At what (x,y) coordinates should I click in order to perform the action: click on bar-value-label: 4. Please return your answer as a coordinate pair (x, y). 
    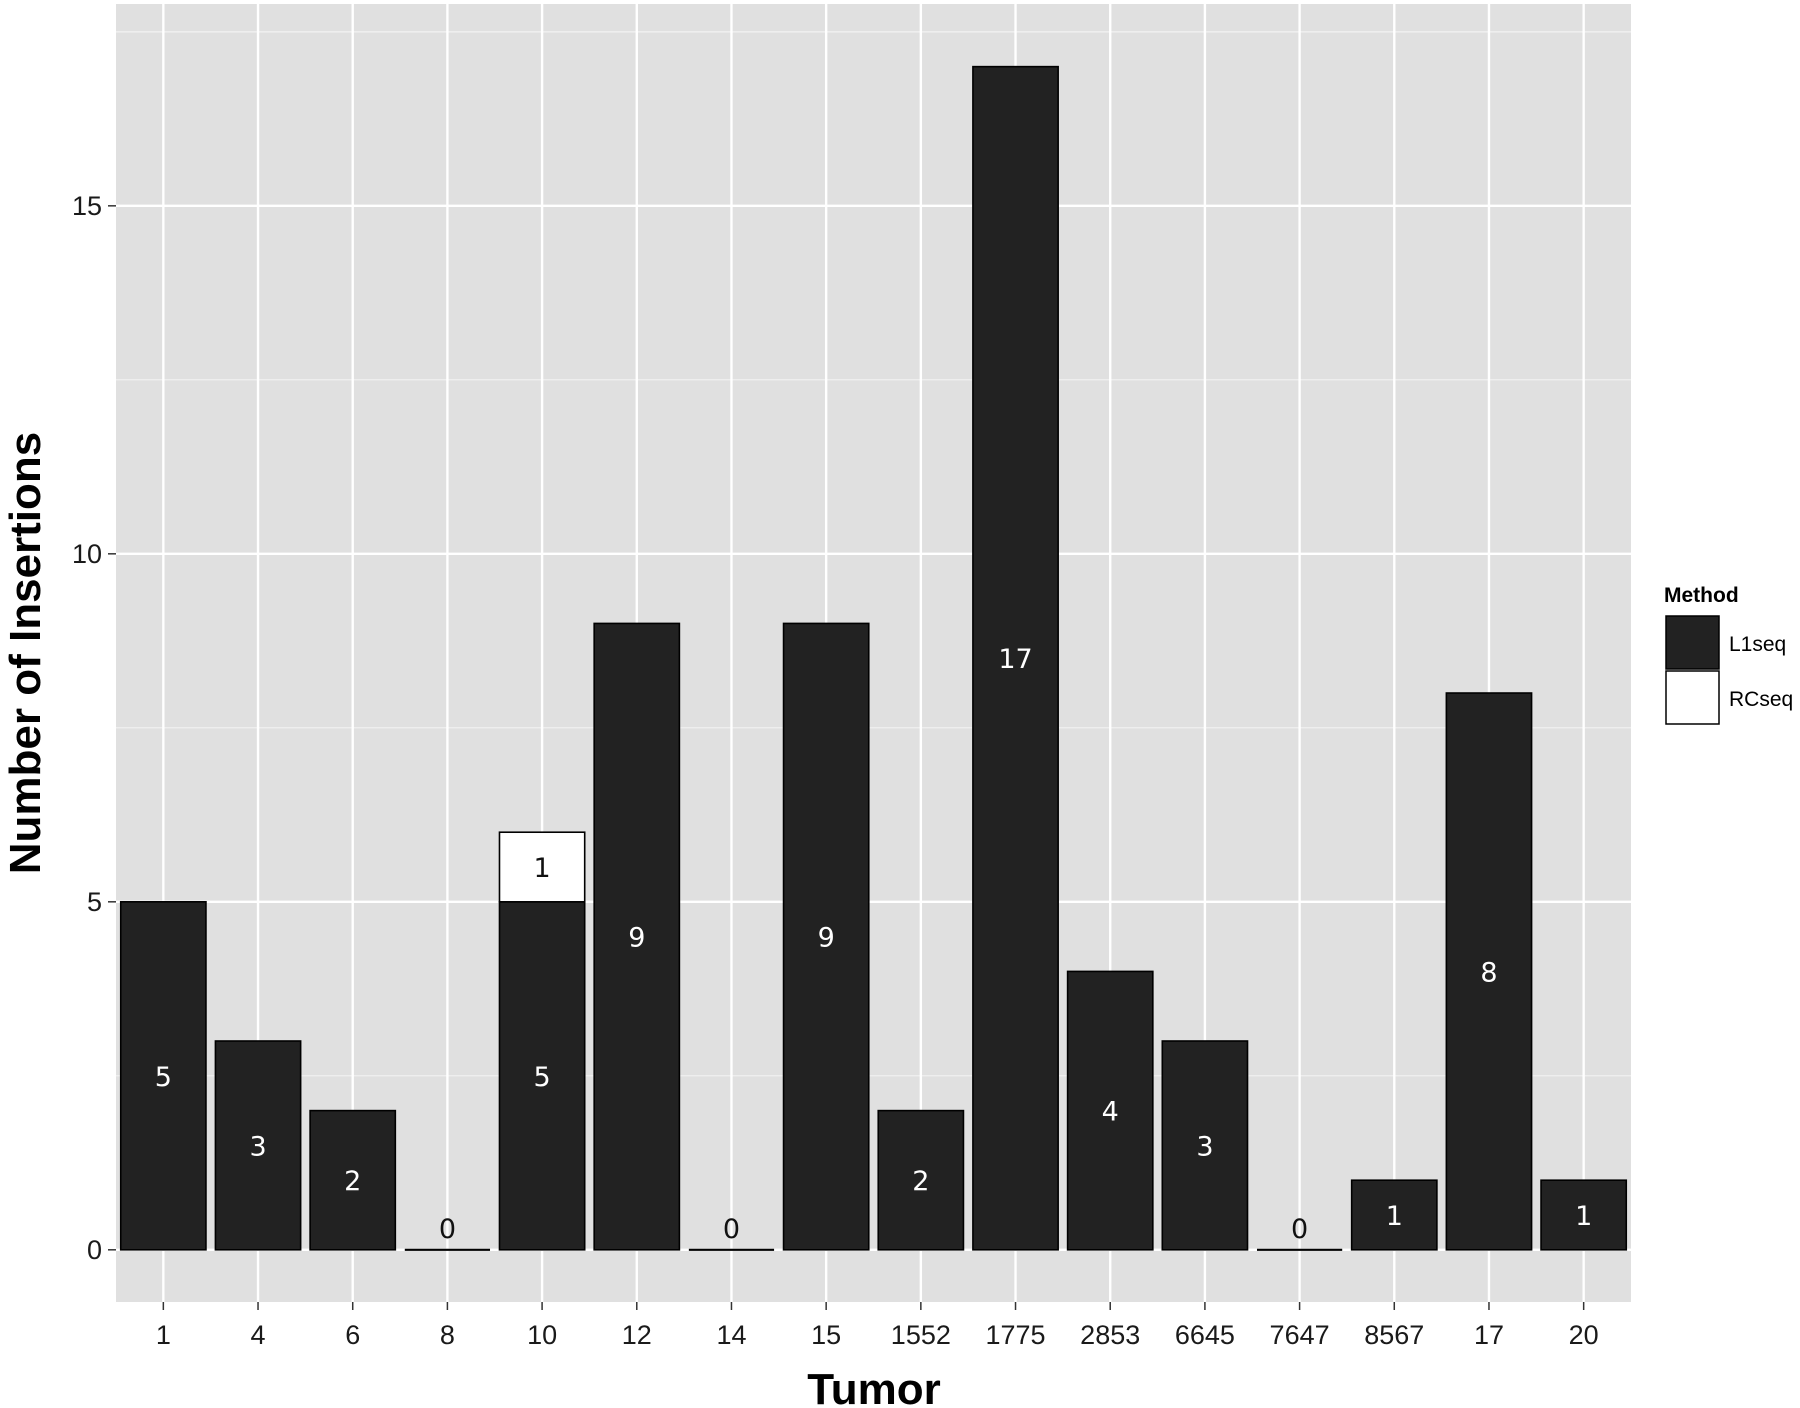
    Looking at the image, I should click on (1110, 1112).